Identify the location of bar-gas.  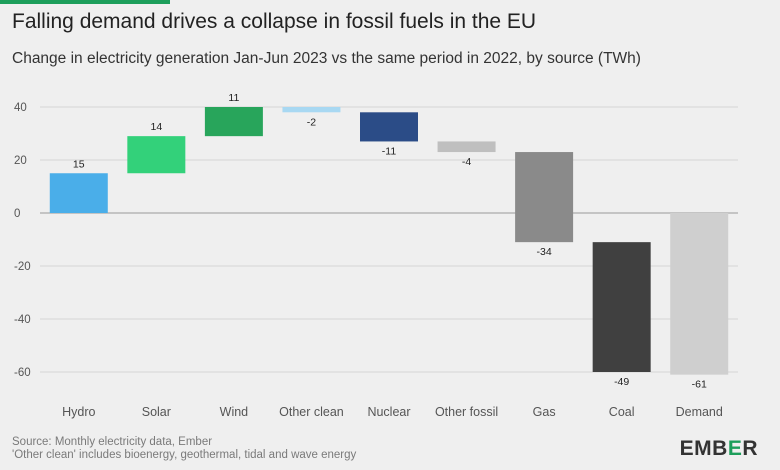
(544, 197).